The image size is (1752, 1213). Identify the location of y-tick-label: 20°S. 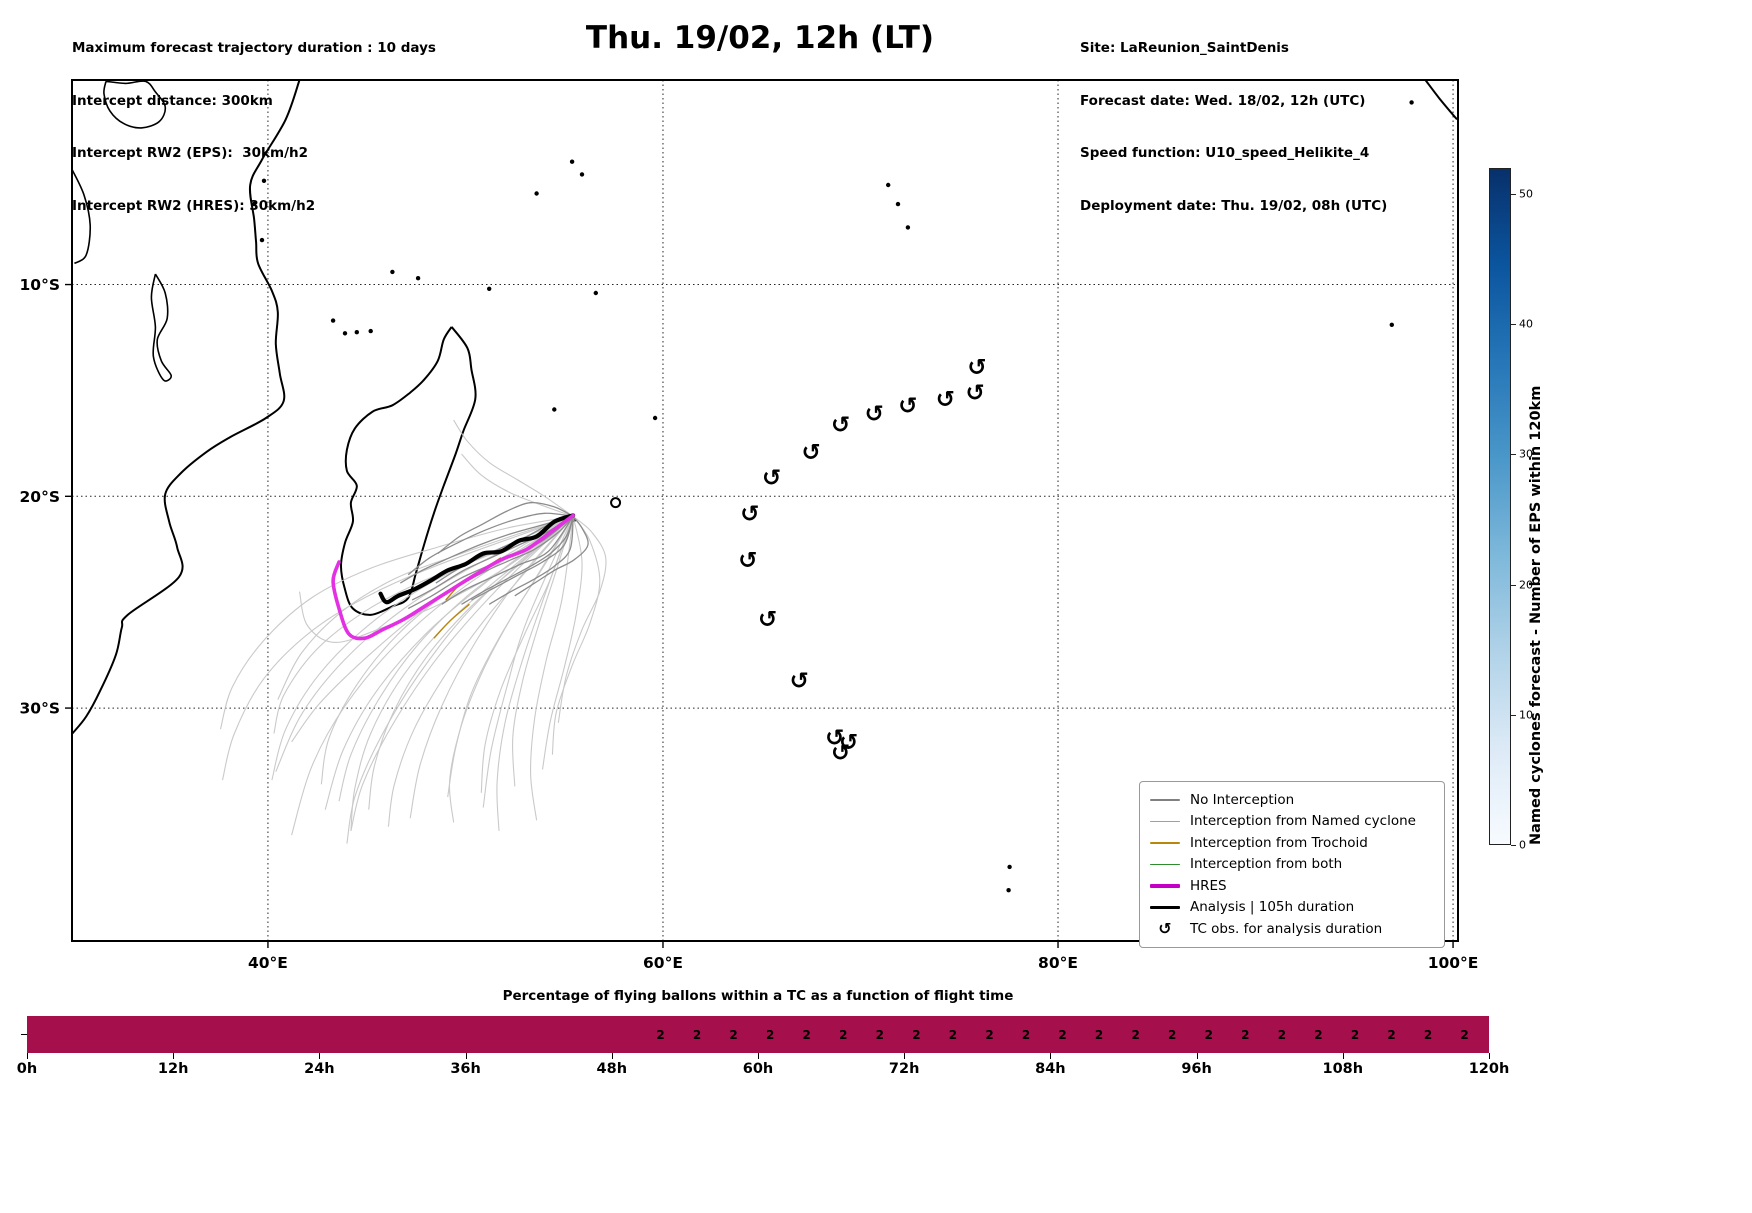
(40, 497).